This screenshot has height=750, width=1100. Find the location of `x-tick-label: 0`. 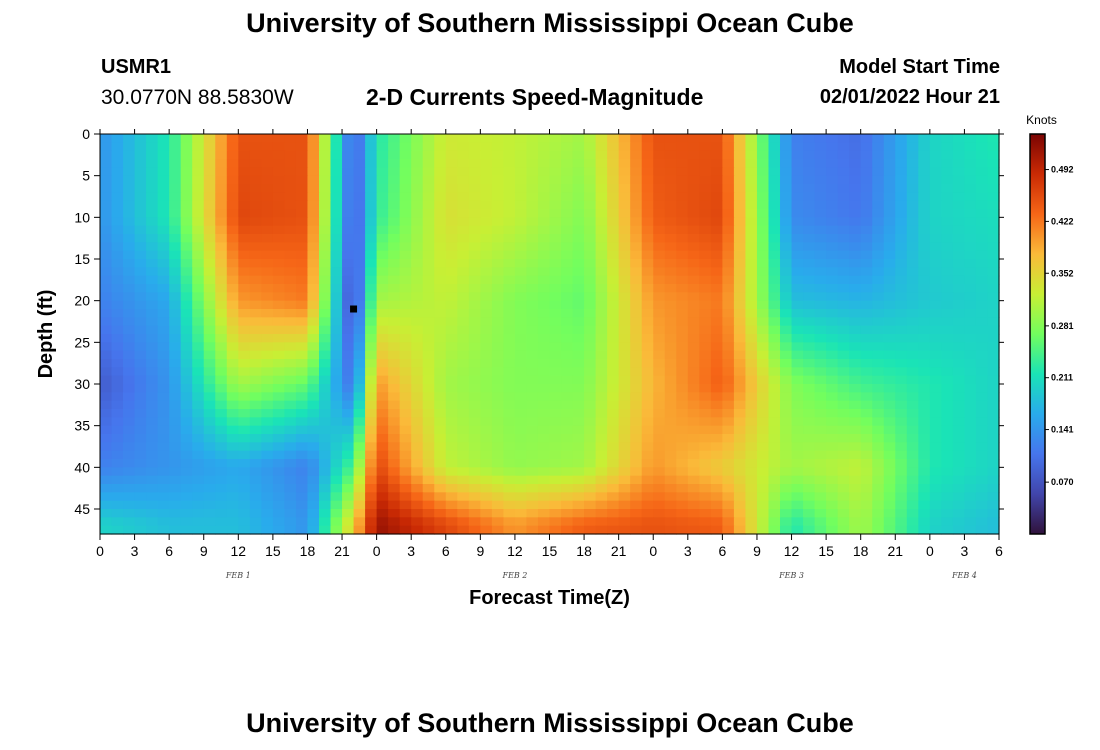

x-tick-label: 0 is located at coordinates (100, 551).